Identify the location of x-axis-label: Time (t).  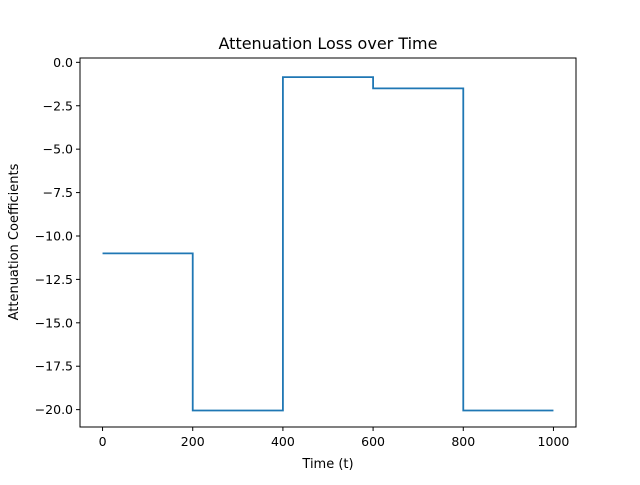
(327, 464).